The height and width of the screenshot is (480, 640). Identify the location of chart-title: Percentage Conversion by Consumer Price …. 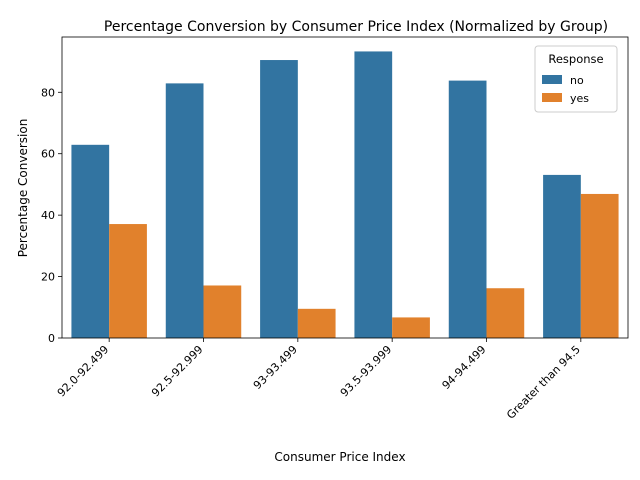
(356, 27).